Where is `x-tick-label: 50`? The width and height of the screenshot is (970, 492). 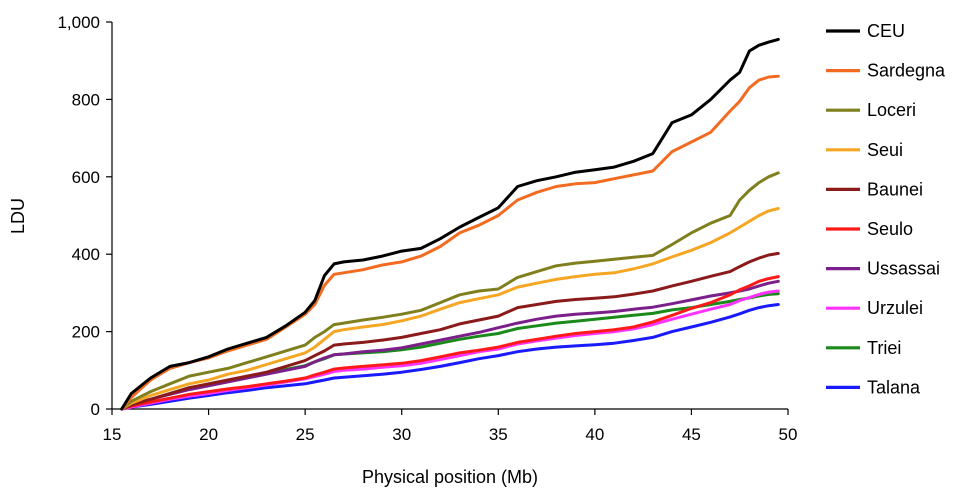
x-tick-label: 50 is located at coordinates (788, 434).